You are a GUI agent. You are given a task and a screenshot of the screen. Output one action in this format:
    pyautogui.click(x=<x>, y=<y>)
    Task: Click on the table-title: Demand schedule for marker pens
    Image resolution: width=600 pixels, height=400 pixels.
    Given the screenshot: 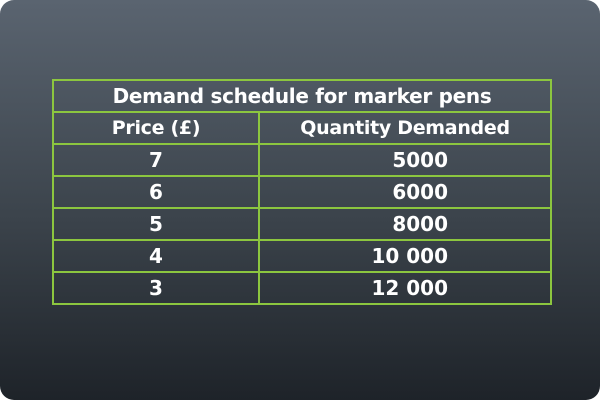 What is the action you would take?
    pyautogui.click(x=302, y=96)
    